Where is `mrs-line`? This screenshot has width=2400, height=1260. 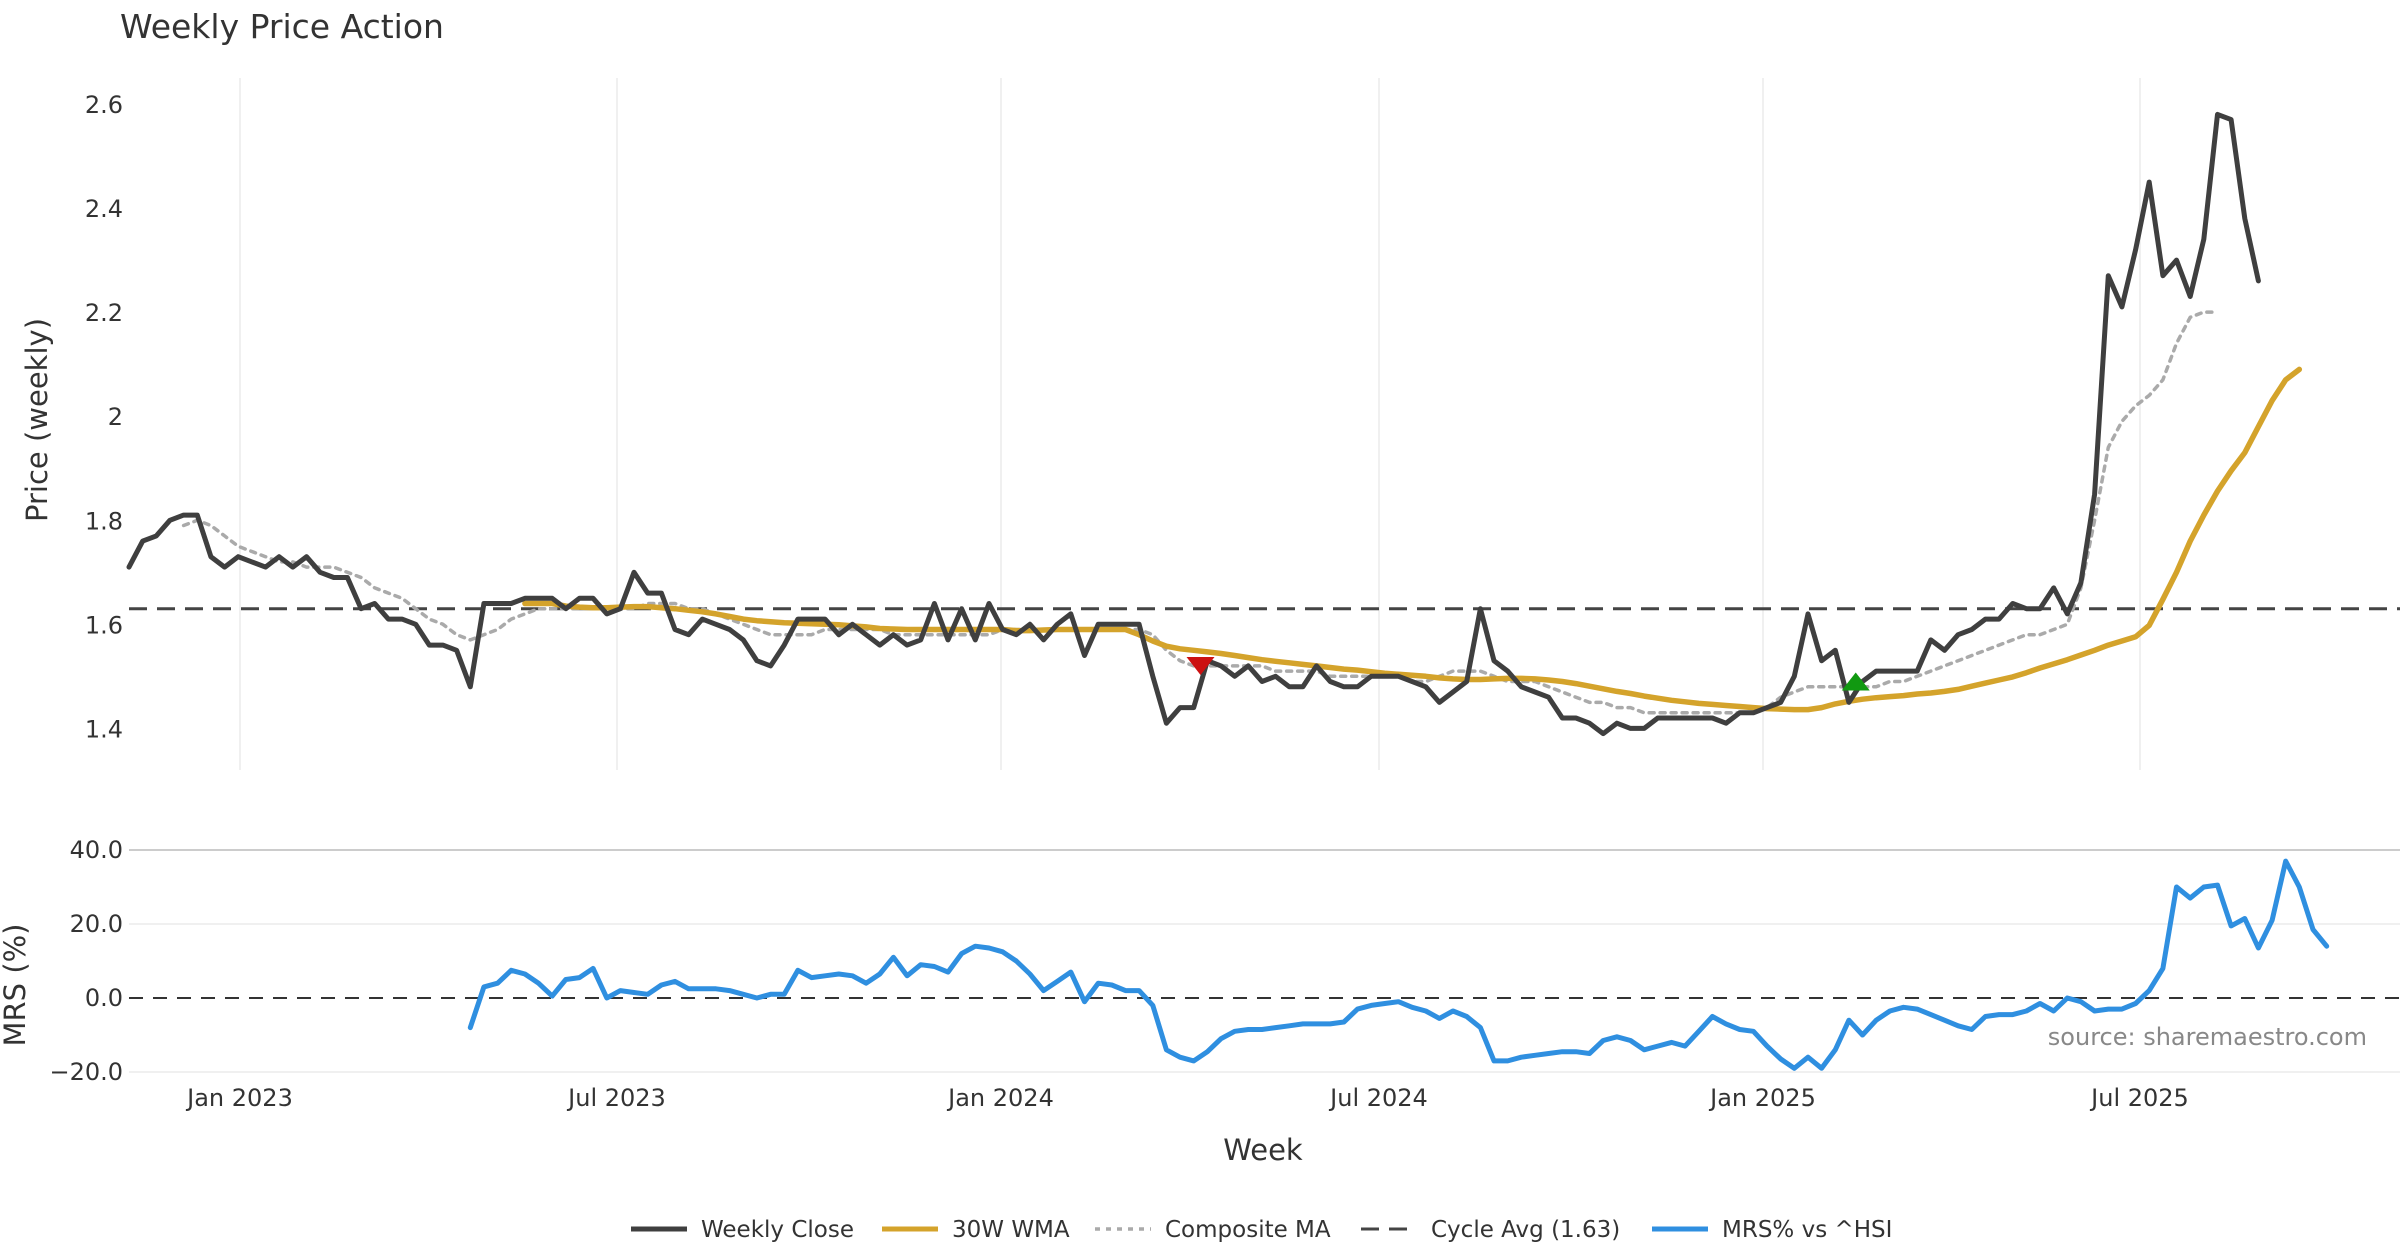 mrs-line is located at coordinates (1398, 964).